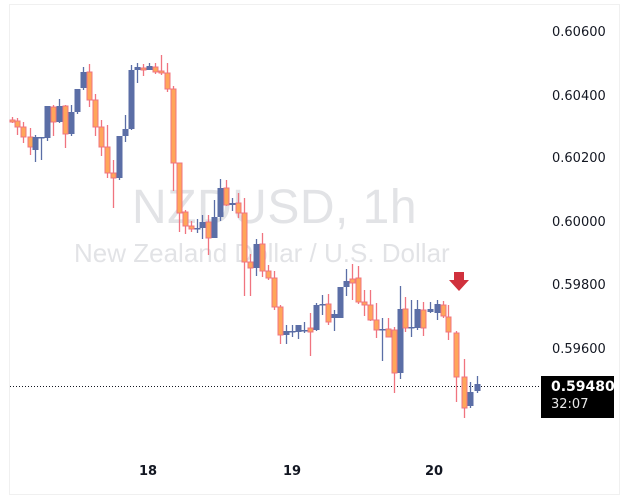 This screenshot has width=629, height=502. Describe the element at coordinates (148, 471) in the screenshot. I see `time-tick: 18` at that location.